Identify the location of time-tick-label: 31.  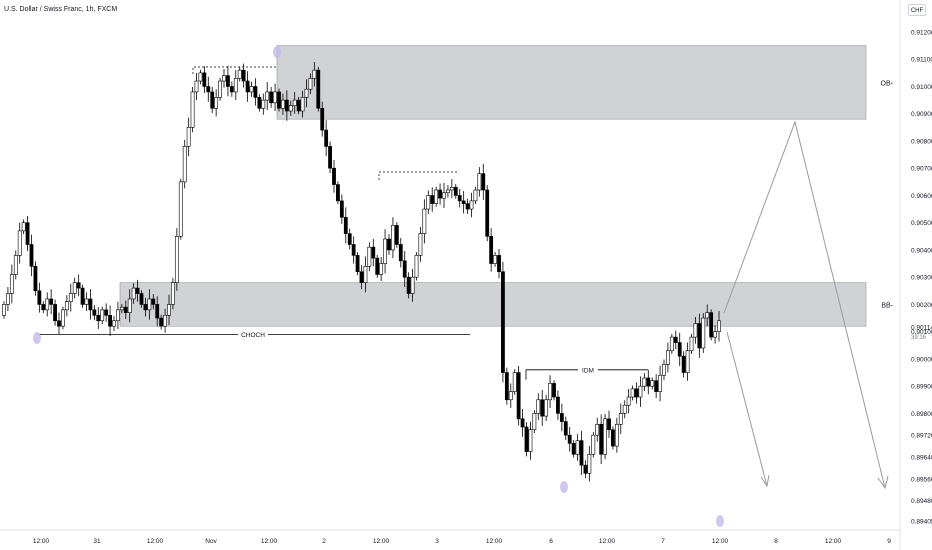
(97, 541).